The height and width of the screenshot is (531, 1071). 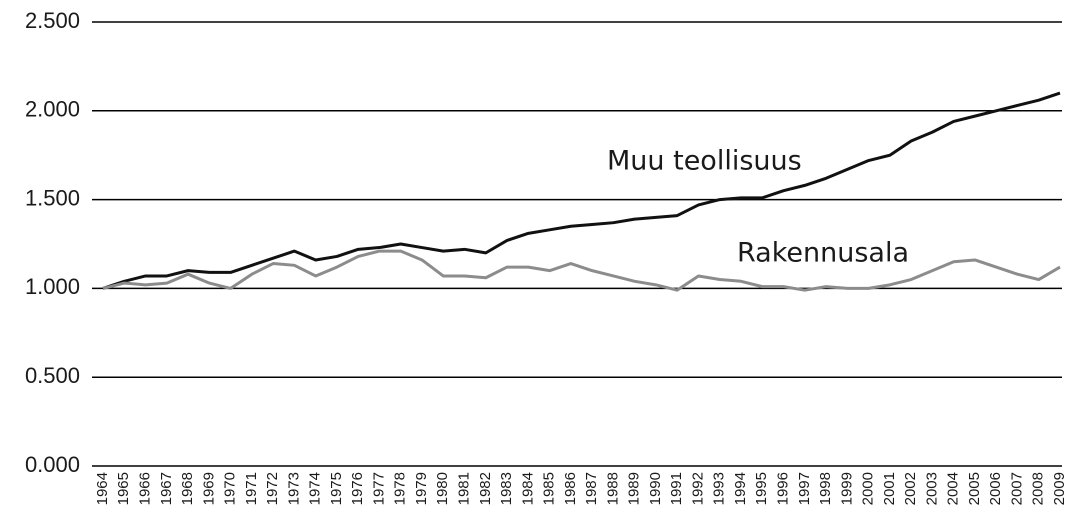 I want to click on x-tick-label: 2004, so click(x=953, y=488).